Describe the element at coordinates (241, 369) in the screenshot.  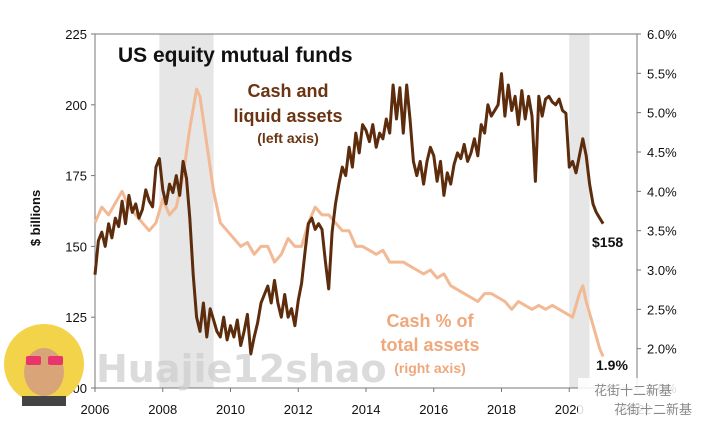
I see `watermark-text: Huajie12shao` at that location.